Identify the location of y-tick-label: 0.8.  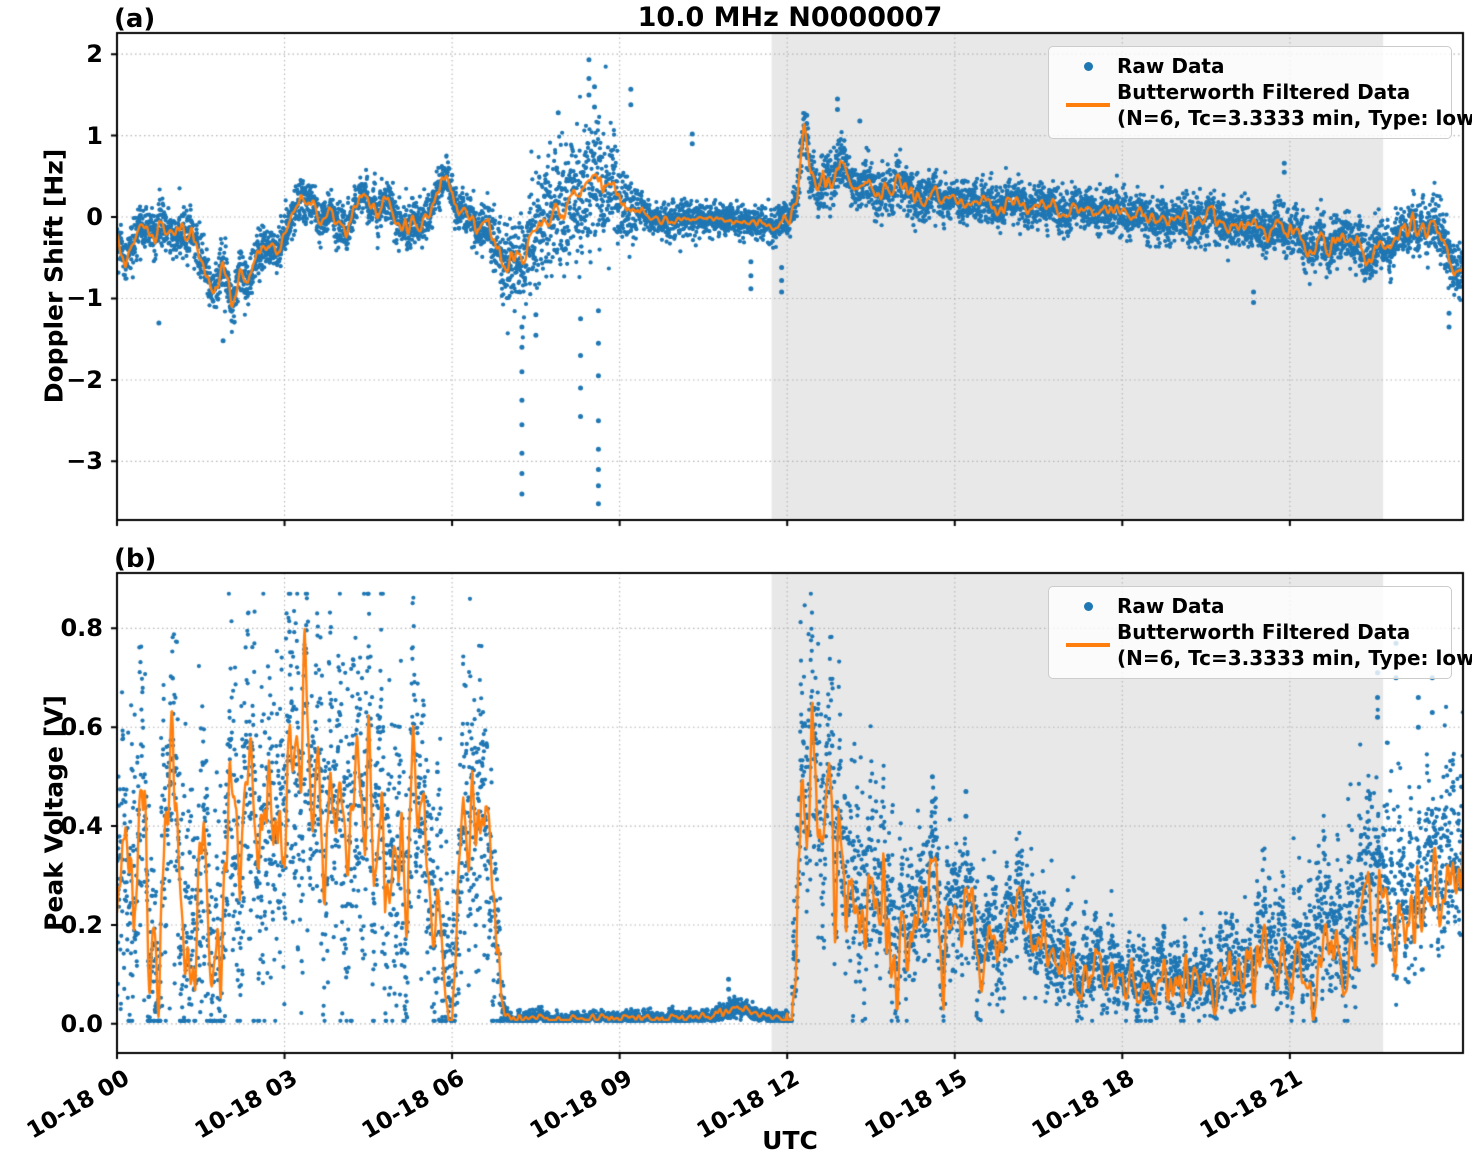
(81, 628).